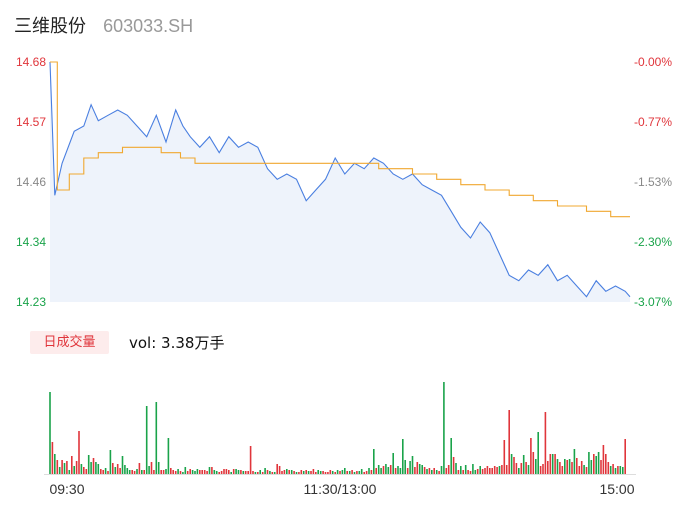 The height and width of the screenshot is (524, 686). Describe the element at coordinates (177, 343) in the screenshot. I see `volume-label: vol: 3.38万手` at that location.